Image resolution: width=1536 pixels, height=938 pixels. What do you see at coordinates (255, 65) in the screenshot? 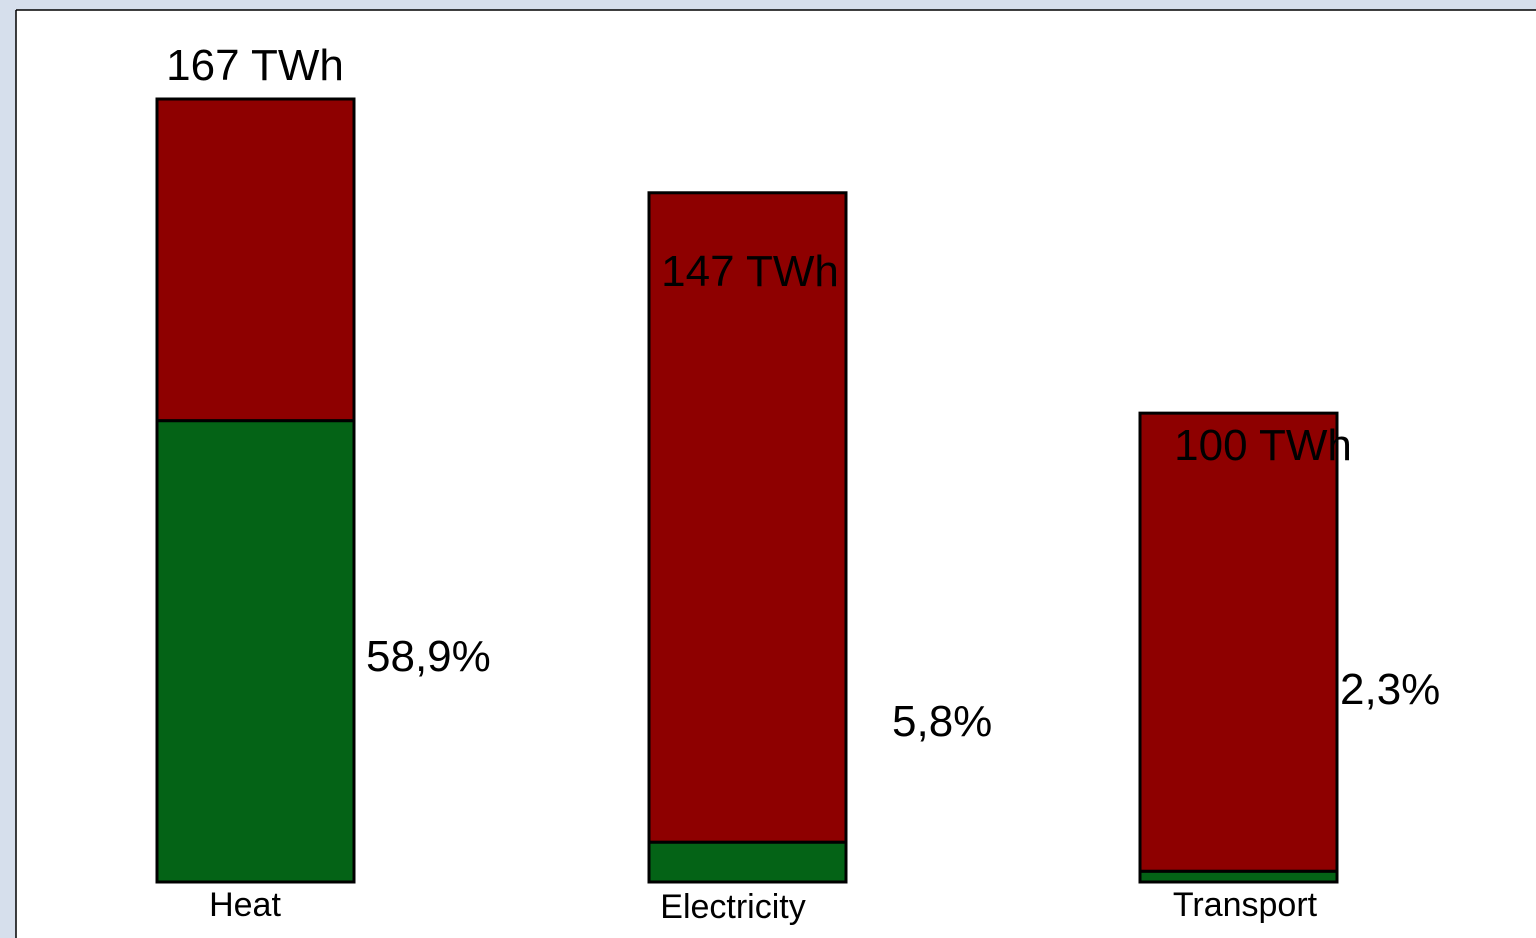
I see `total-label-heat: 167 TWh` at bounding box center [255, 65].